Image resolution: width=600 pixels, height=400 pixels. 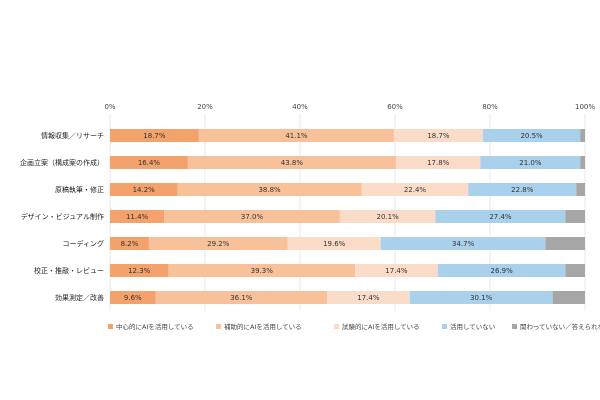 I want to click on data-label: 27.4%, so click(x=500, y=217).